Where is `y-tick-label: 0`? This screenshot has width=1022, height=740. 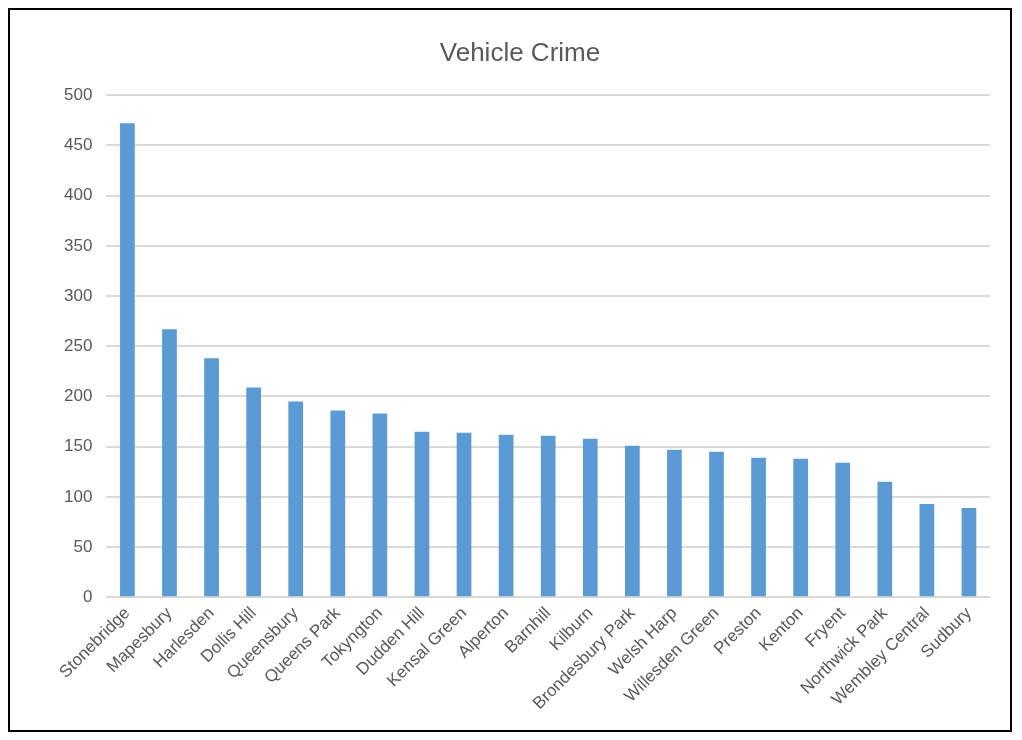 y-tick-label: 0 is located at coordinates (87, 597).